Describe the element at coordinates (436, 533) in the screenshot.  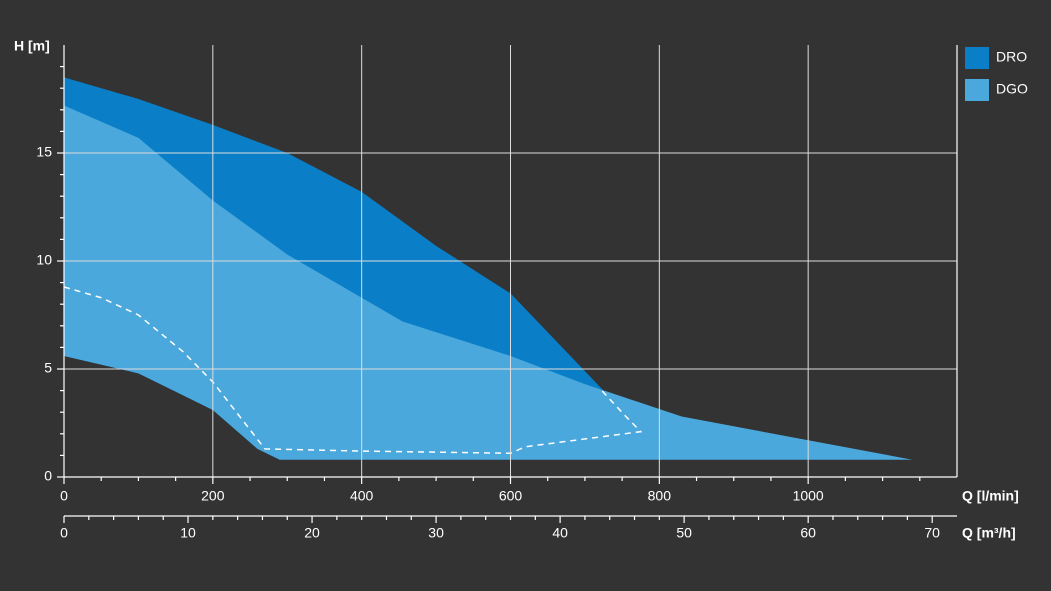
I see `x2-tick-label: 30` at that location.